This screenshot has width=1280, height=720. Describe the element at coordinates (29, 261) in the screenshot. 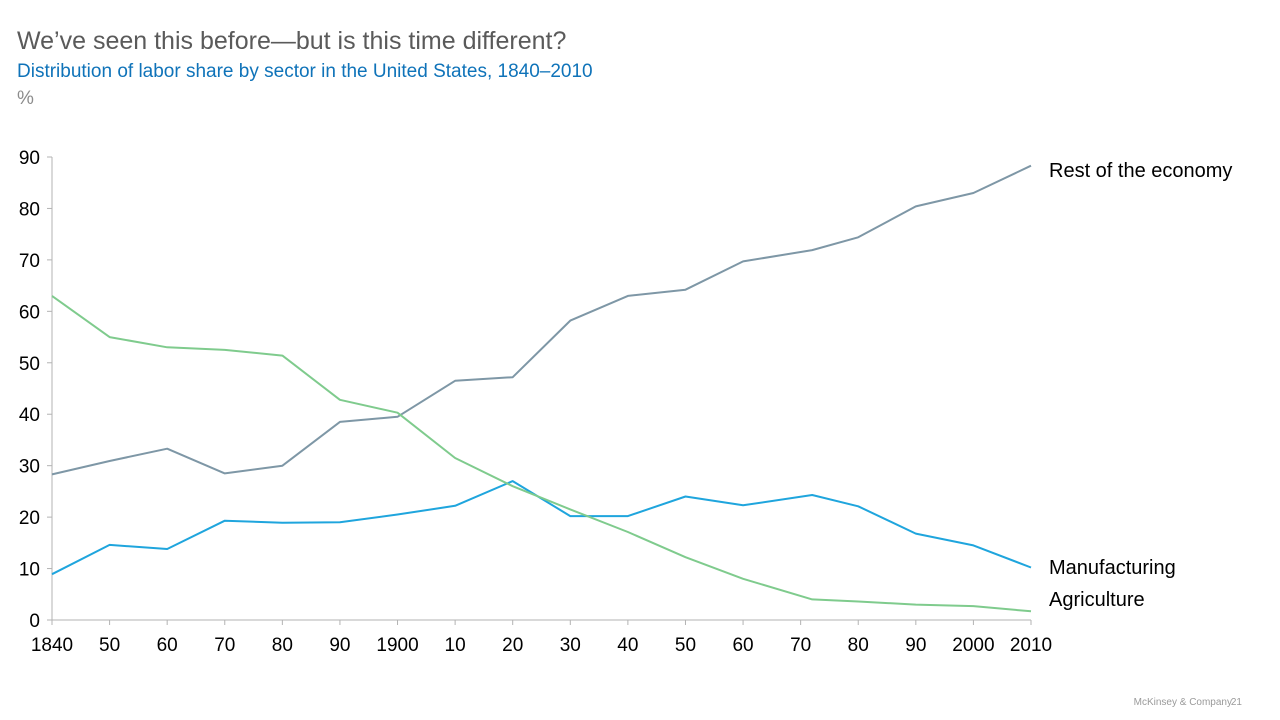

I see `y-tick-label: 70` at that location.